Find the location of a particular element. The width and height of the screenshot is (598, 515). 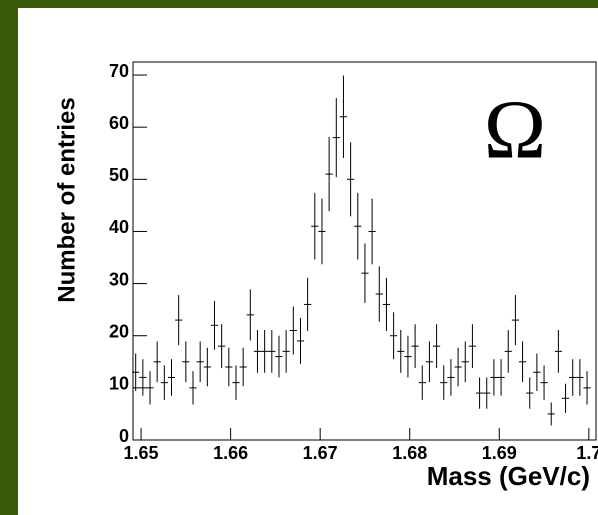

x-tick-label: 1.67 is located at coordinates (320, 453).